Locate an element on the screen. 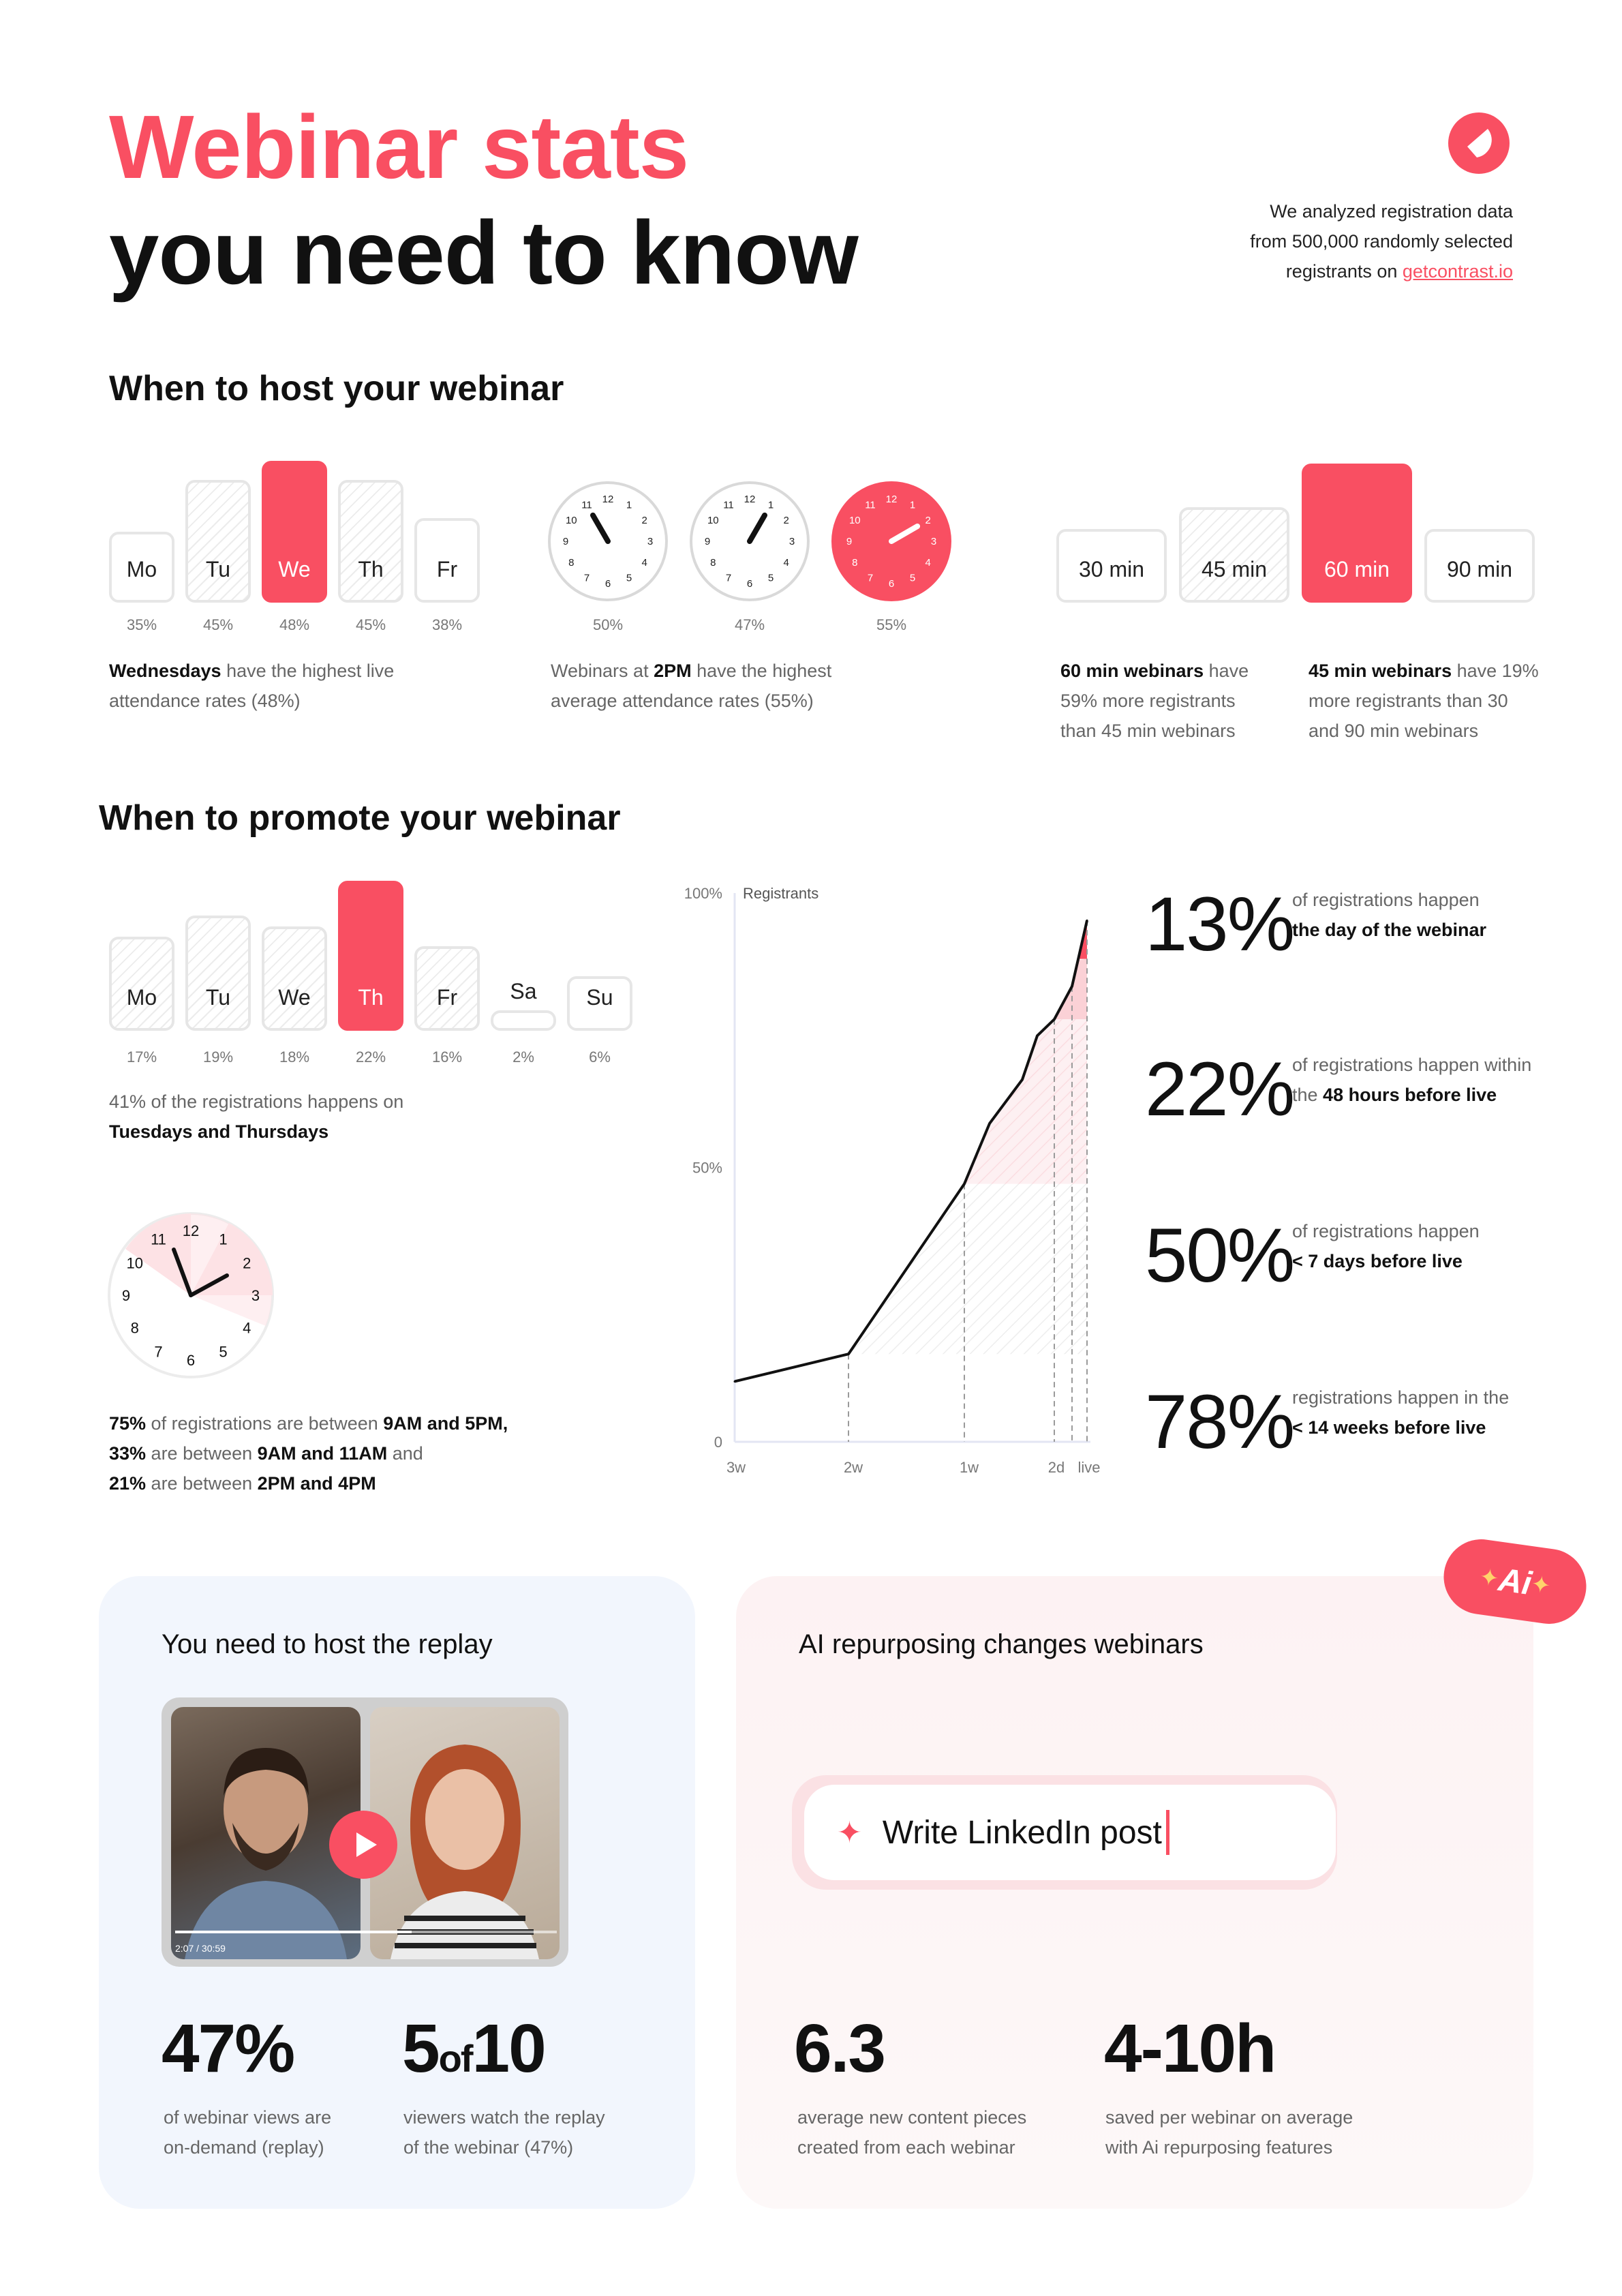 The width and height of the screenshot is (1622, 2296). data-point-3w is located at coordinates (734, 1381).